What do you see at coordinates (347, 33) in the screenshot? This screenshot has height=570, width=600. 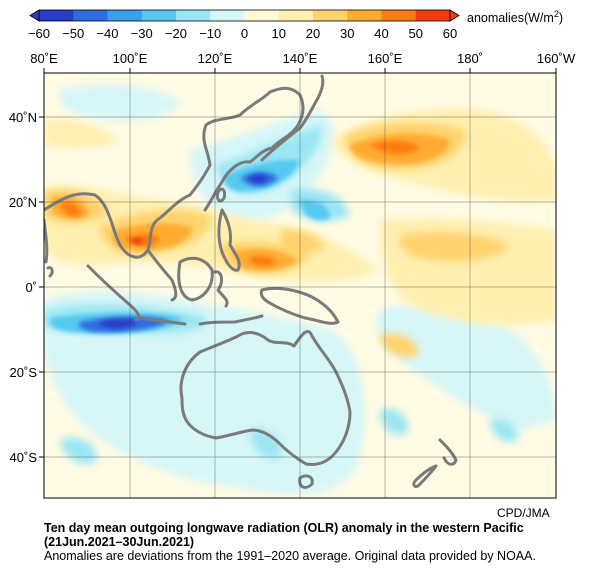 I see `colorbar-tick-label: 30` at bounding box center [347, 33].